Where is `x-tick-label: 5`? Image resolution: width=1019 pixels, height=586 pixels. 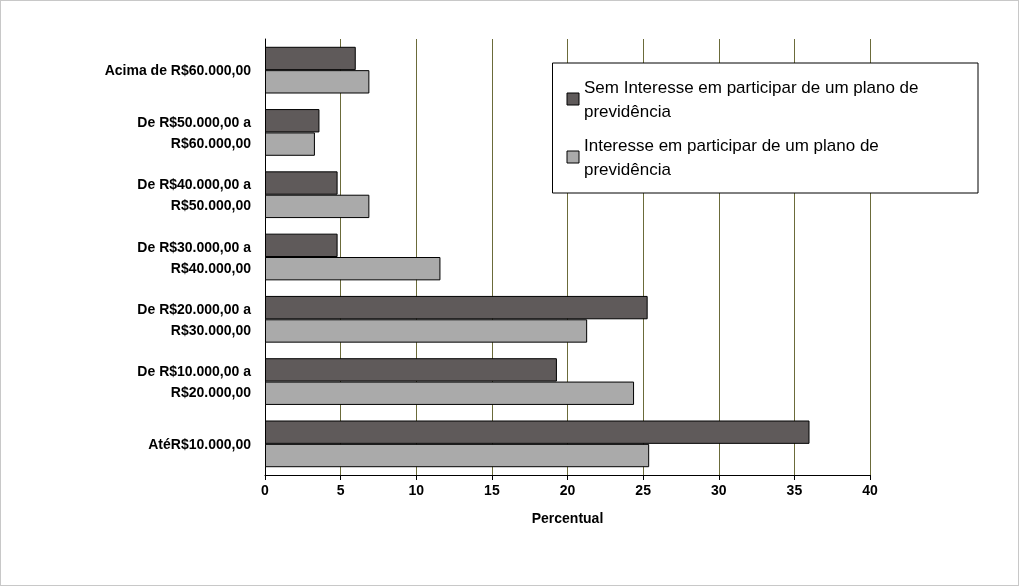
x-tick-label: 5 is located at coordinates (340, 490).